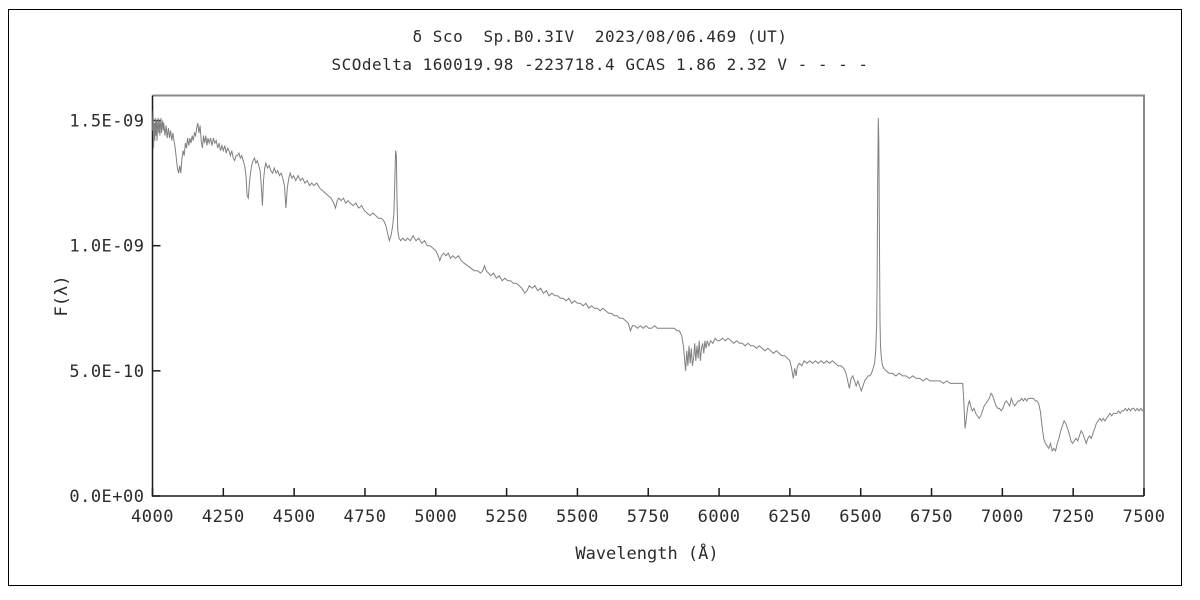 The height and width of the screenshot is (600, 1200). Describe the element at coordinates (577, 517) in the screenshot. I see `x-tick-label: 5500` at that location.